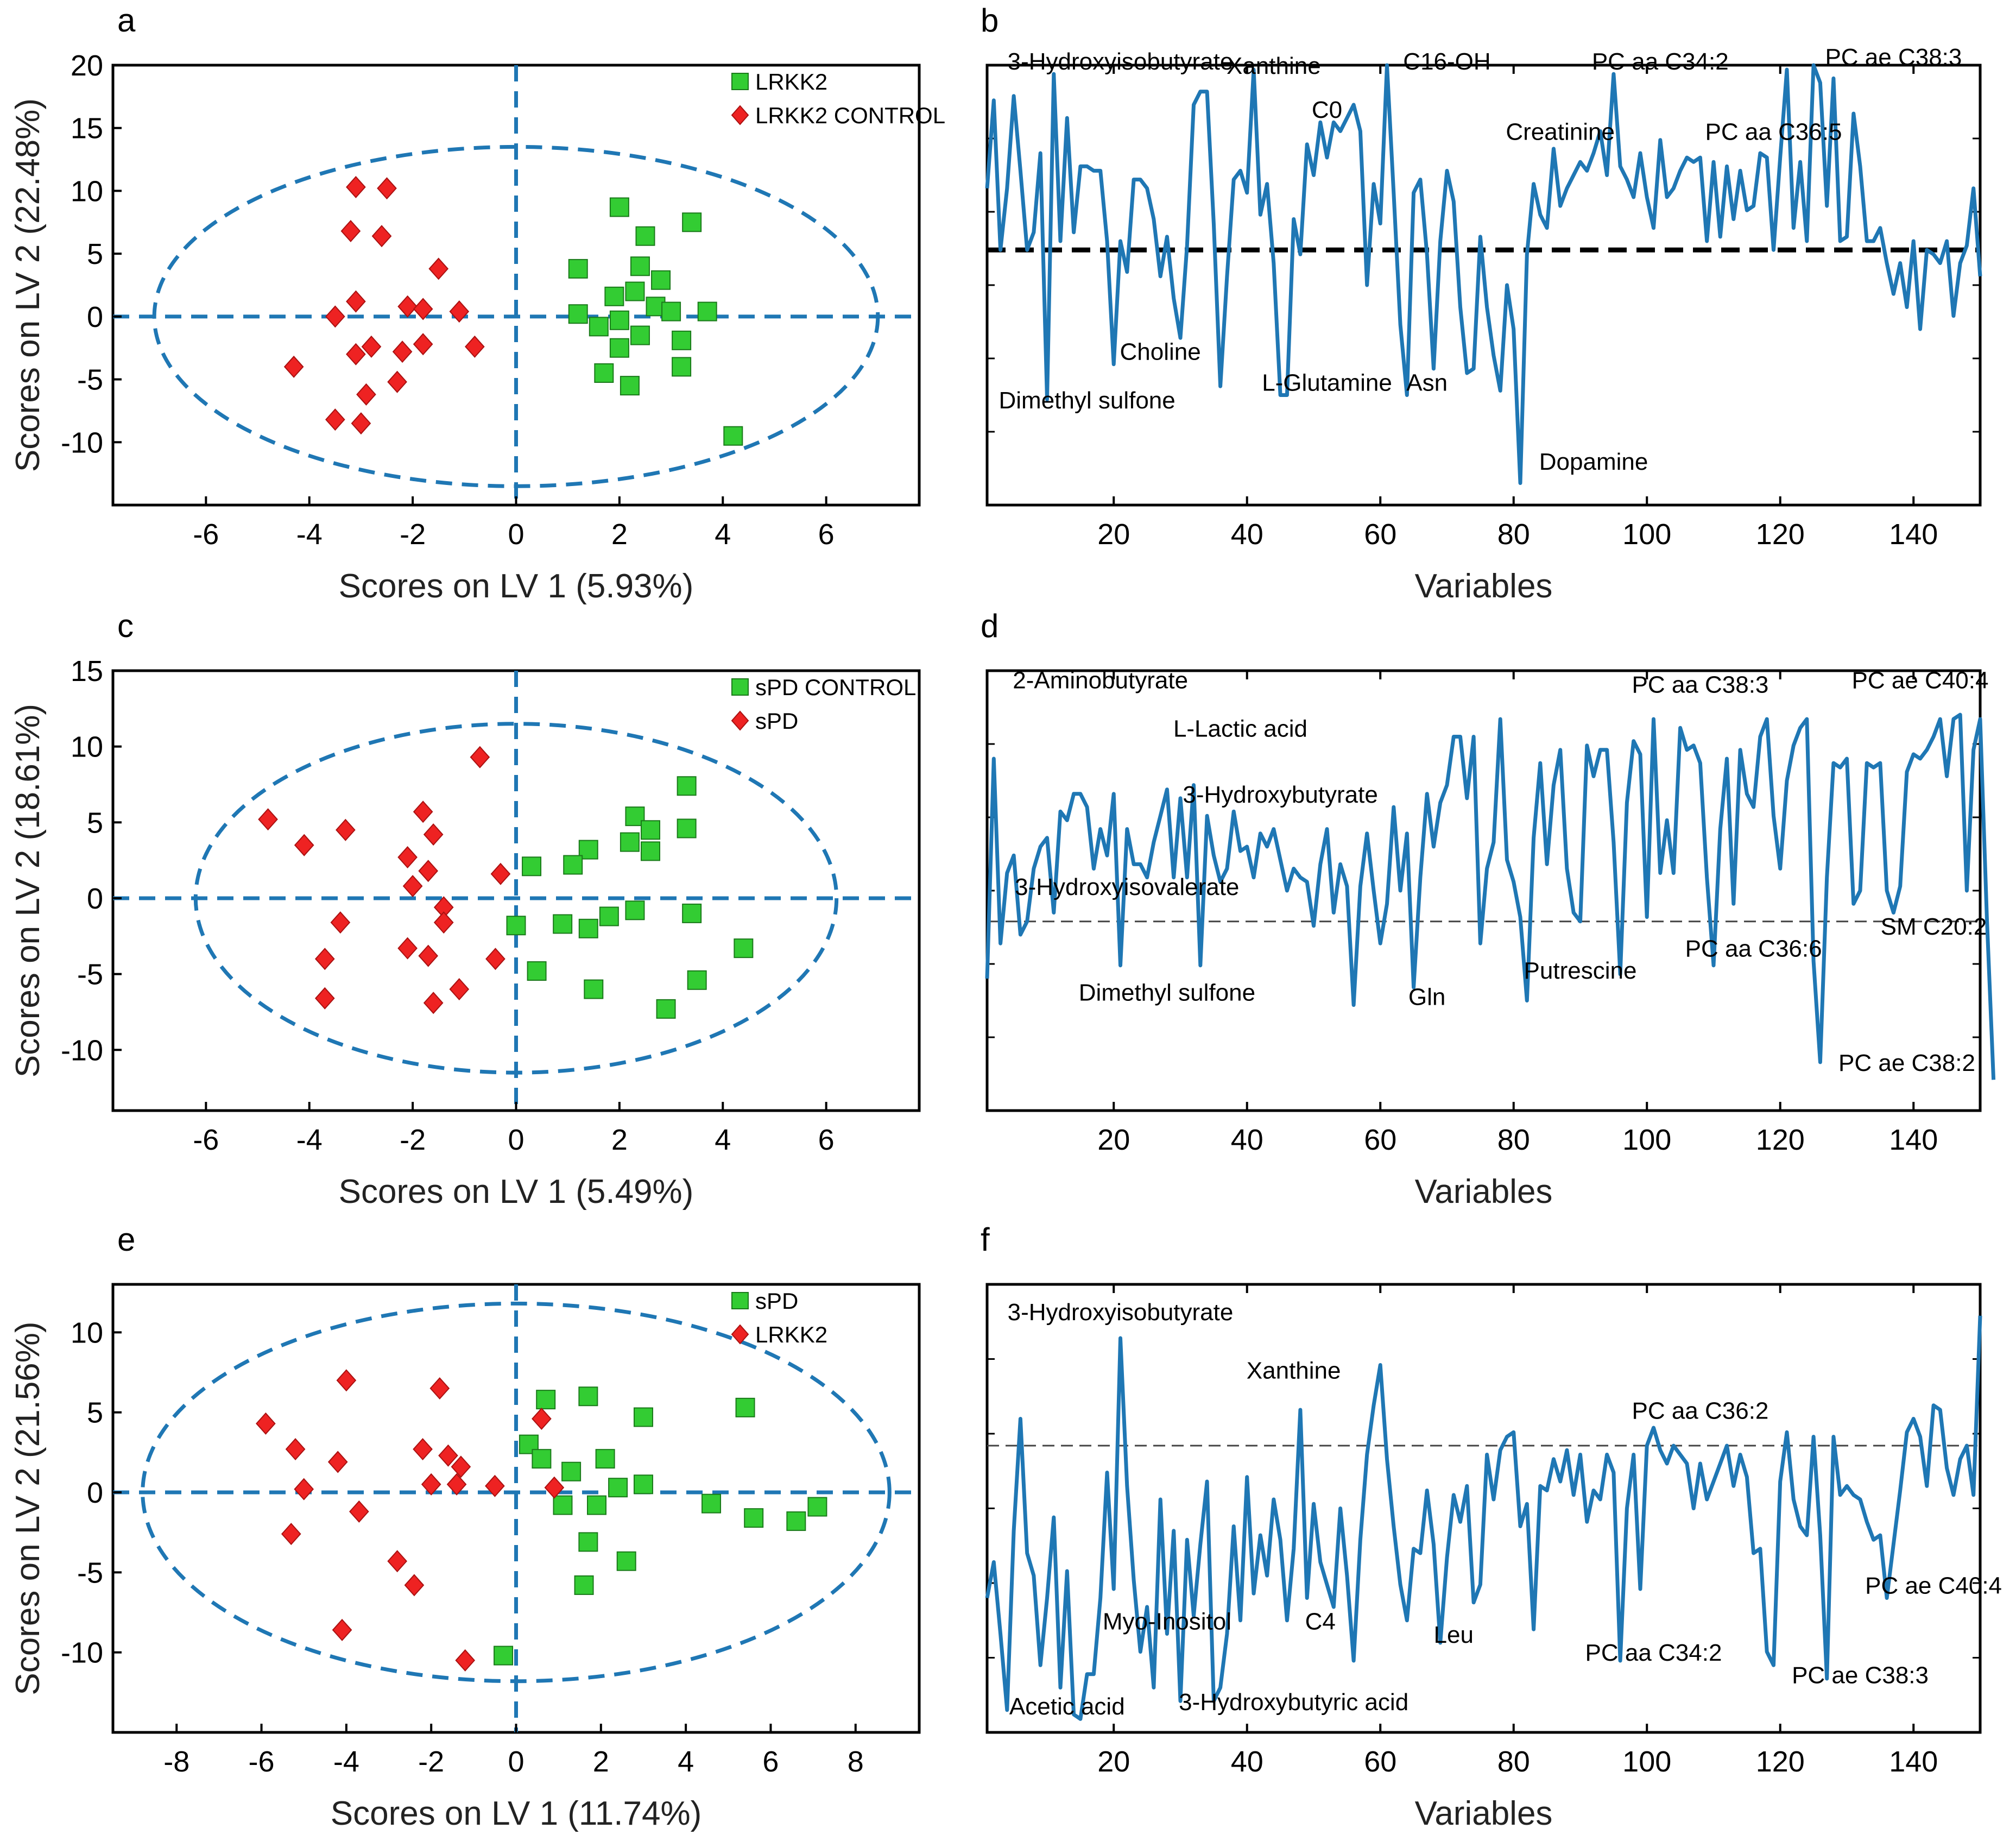 This screenshot has width=2016, height=1841. What do you see at coordinates (989, 626) in the screenshot?
I see `panel-letter-d: d` at bounding box center [989, 626].